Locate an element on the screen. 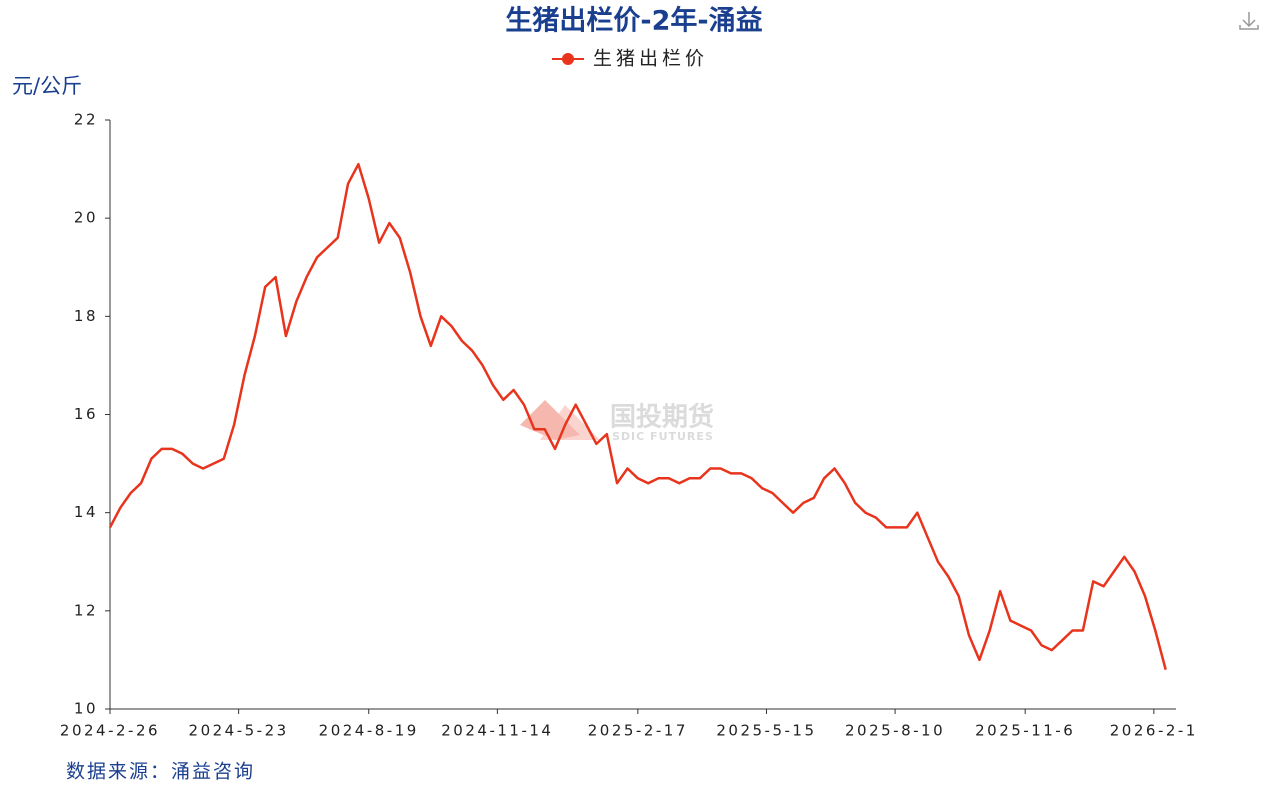  y-tick-label: 16 is located at coordinates (86, 414).